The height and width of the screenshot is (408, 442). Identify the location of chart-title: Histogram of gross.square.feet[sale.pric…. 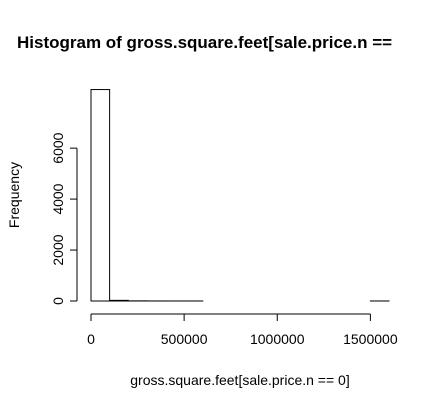
(204, 42).